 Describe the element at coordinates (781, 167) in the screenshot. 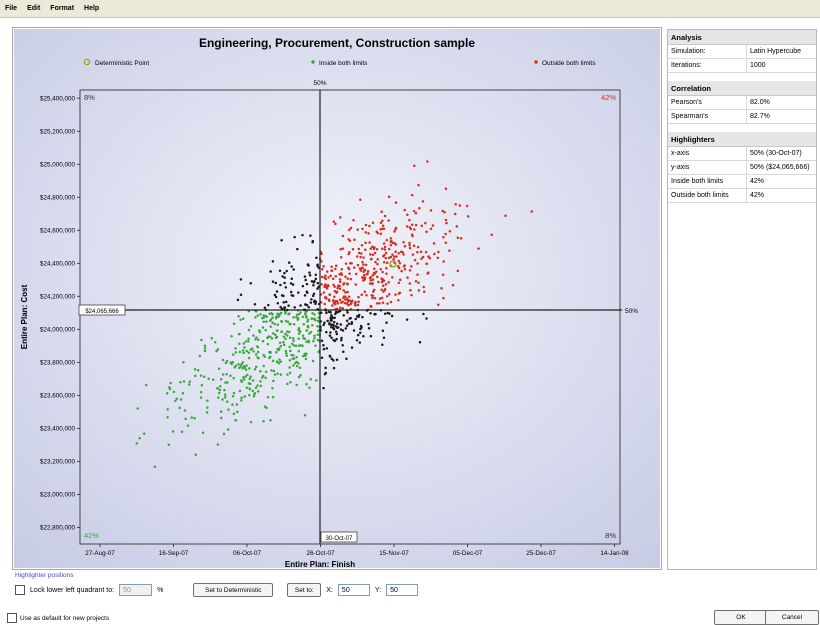

I see `highlighter-value: 50% ($24,065,666)` at that location.